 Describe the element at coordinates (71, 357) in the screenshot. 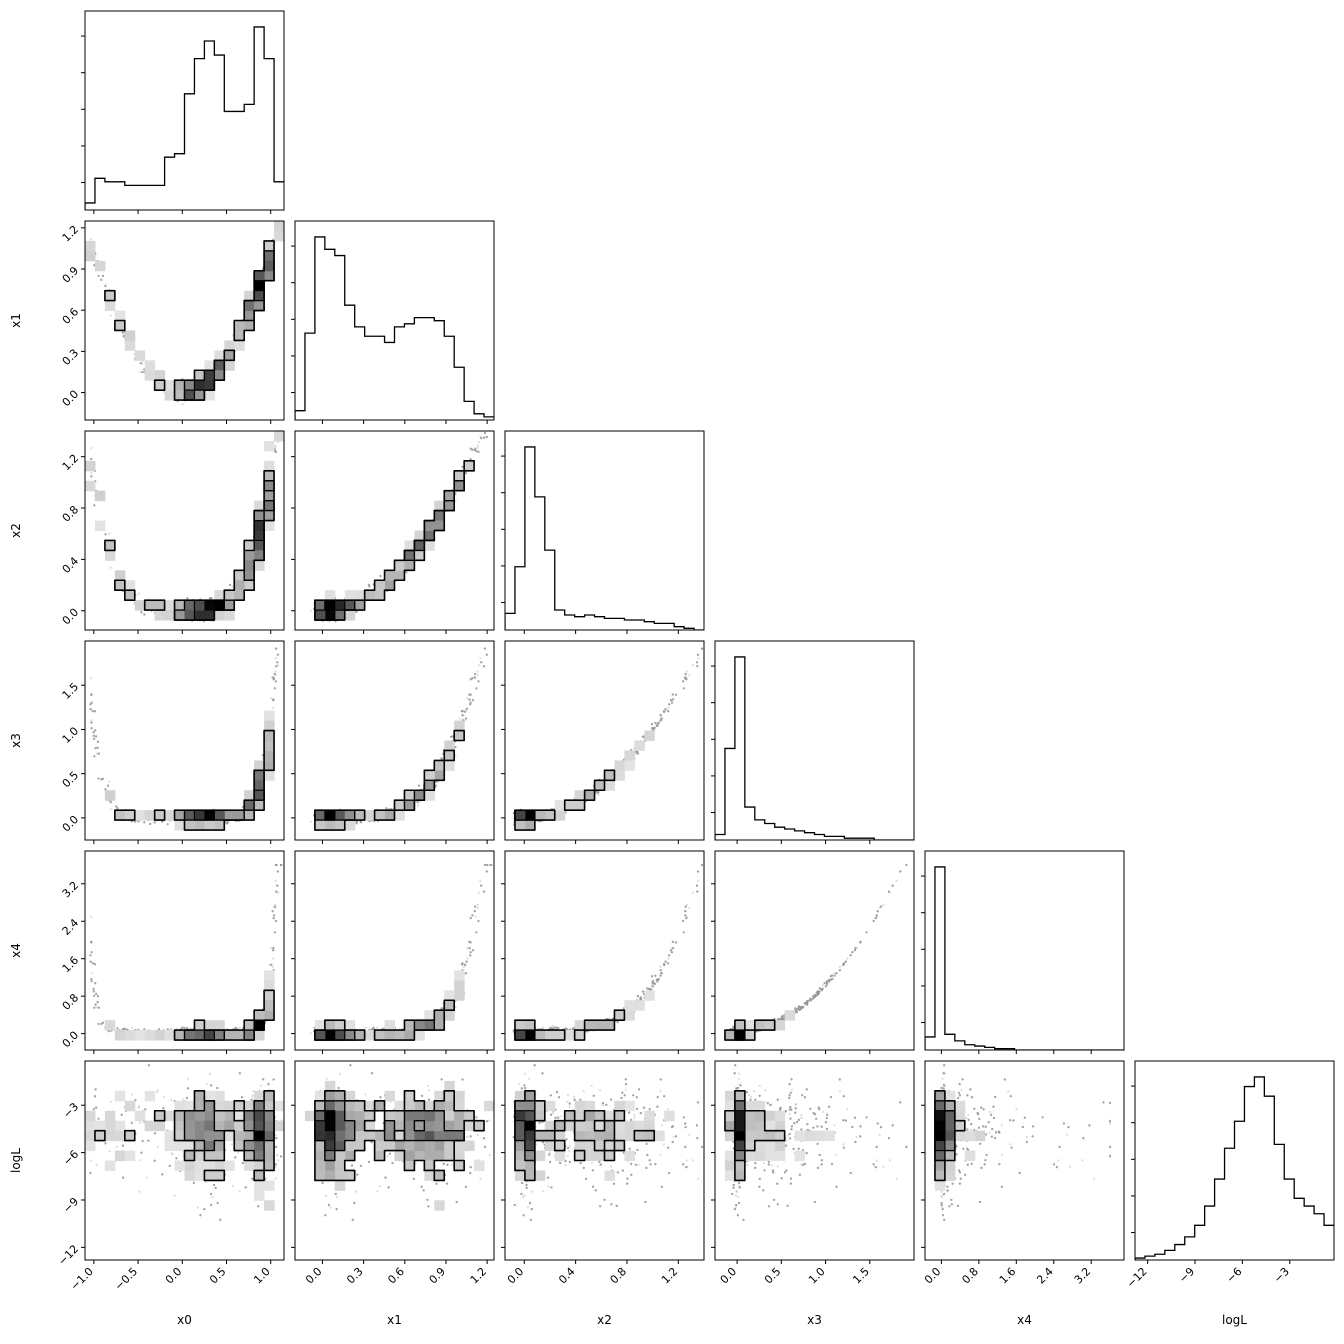

I see `y-tick-label: 0.3` at that location.